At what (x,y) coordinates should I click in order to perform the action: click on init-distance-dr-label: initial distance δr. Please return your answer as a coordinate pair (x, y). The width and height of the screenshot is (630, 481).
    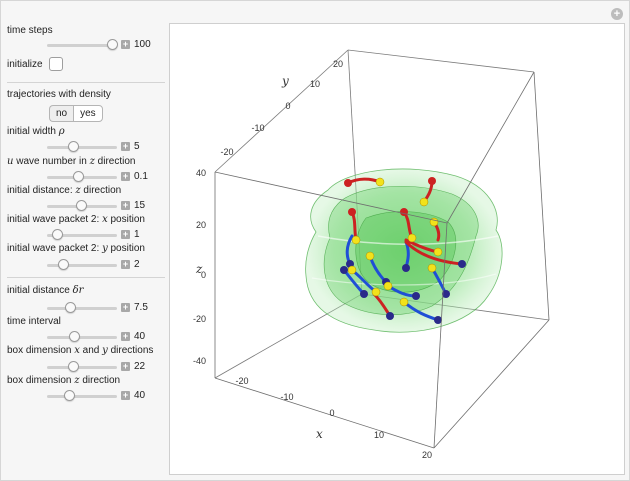
    Looking at the image, I should click on (45, 290).